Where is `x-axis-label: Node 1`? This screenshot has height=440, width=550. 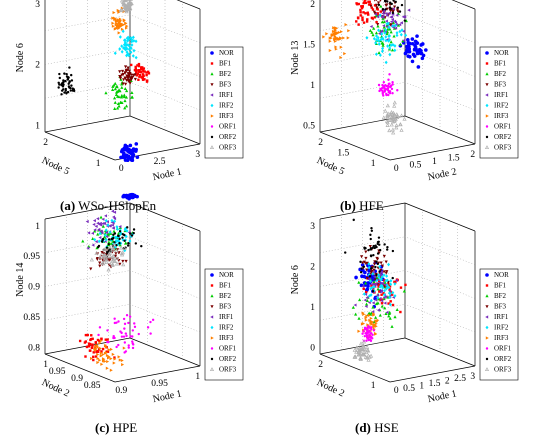
x-axis-label: Node 1 is located at coordinates (167, 396).